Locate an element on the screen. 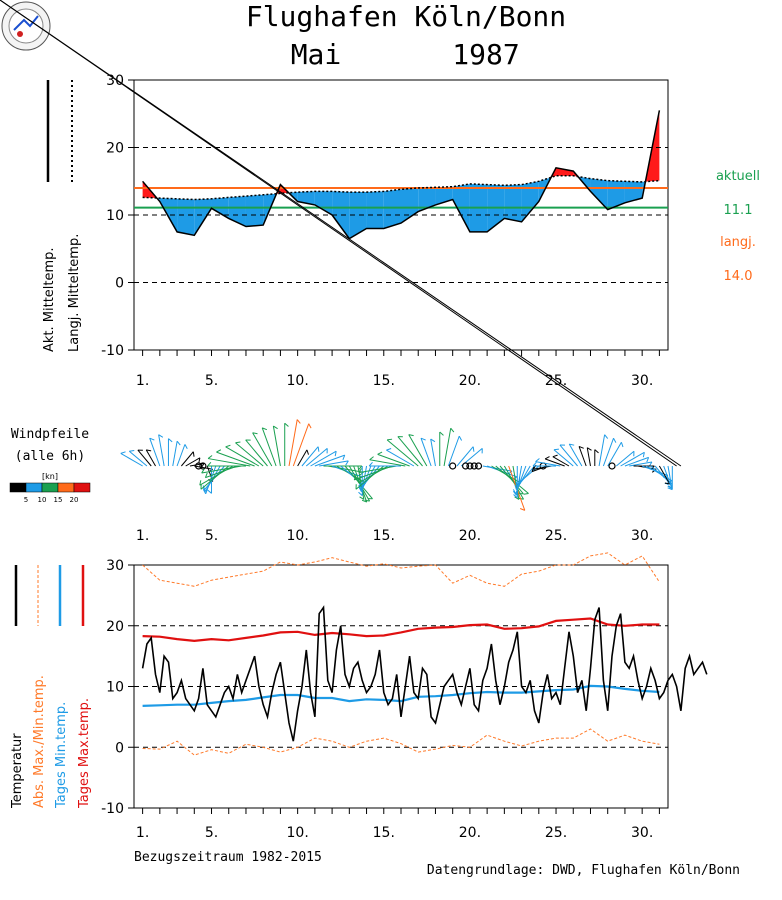 The width and height of the screenshot is (782, 900). data-source: Datengrundlage: DWD, Flughafen Köln/Bonn is located at coordinates (583, 870).